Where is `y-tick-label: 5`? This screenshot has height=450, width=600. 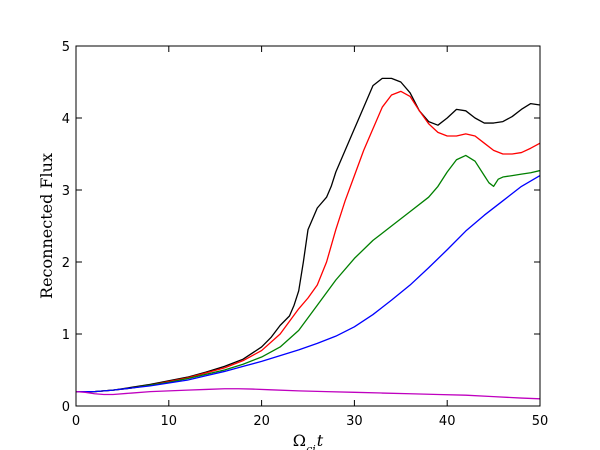
y-tick-label: 5 is located at coordinates (66, 47).